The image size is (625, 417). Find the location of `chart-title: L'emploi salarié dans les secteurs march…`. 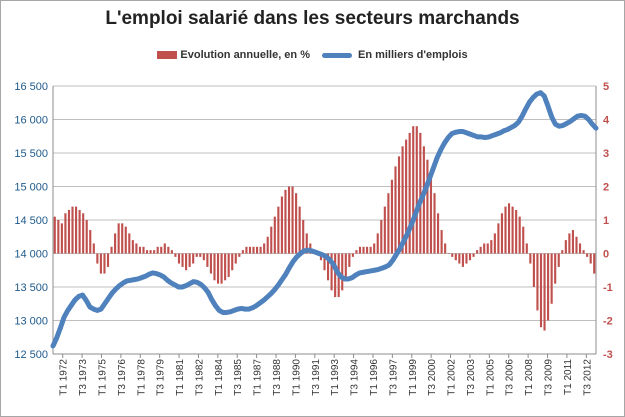

chart-title: L'emploi salarié dans les secteurs march… is located at coordinates (312, 18).